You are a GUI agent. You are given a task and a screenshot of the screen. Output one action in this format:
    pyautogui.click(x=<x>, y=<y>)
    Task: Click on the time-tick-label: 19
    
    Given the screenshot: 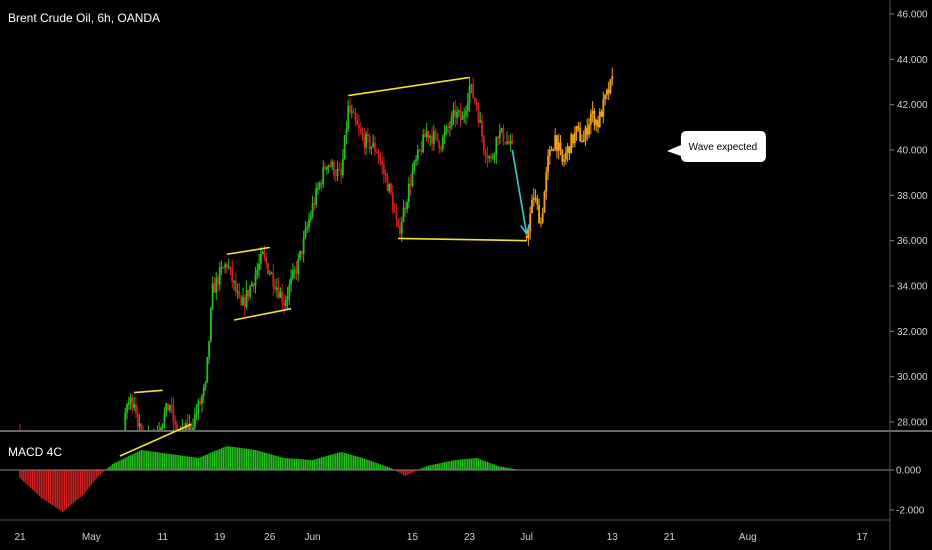 What is the action you would take?
    pyautogui.click(x=220, y=537)
    